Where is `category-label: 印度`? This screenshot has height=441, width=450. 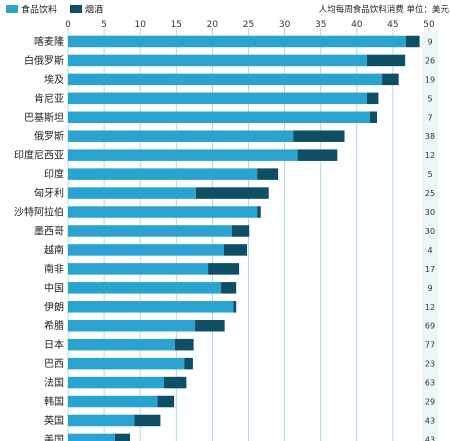 category-label: 印度 is located at coordinates (54, 174).